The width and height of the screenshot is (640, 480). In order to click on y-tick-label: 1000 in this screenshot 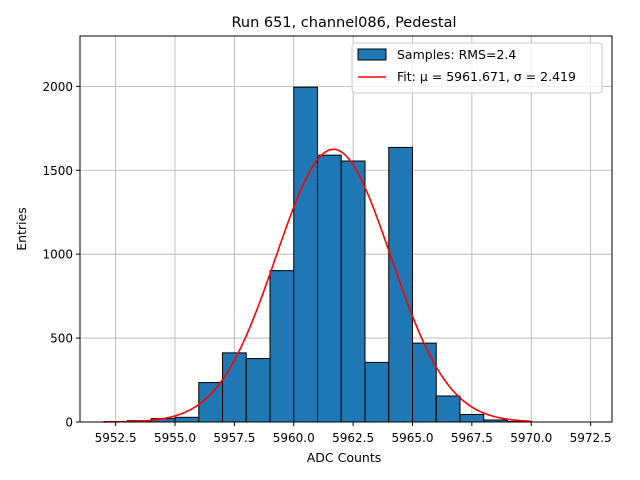, I will do `click(57, 255)`.